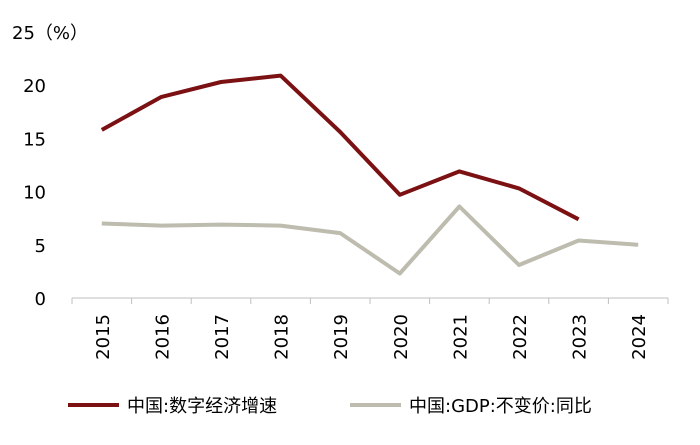  Describe the element at coordinates (40, 246) in the screenshot. I see `y-tick-label: 5` at that location.